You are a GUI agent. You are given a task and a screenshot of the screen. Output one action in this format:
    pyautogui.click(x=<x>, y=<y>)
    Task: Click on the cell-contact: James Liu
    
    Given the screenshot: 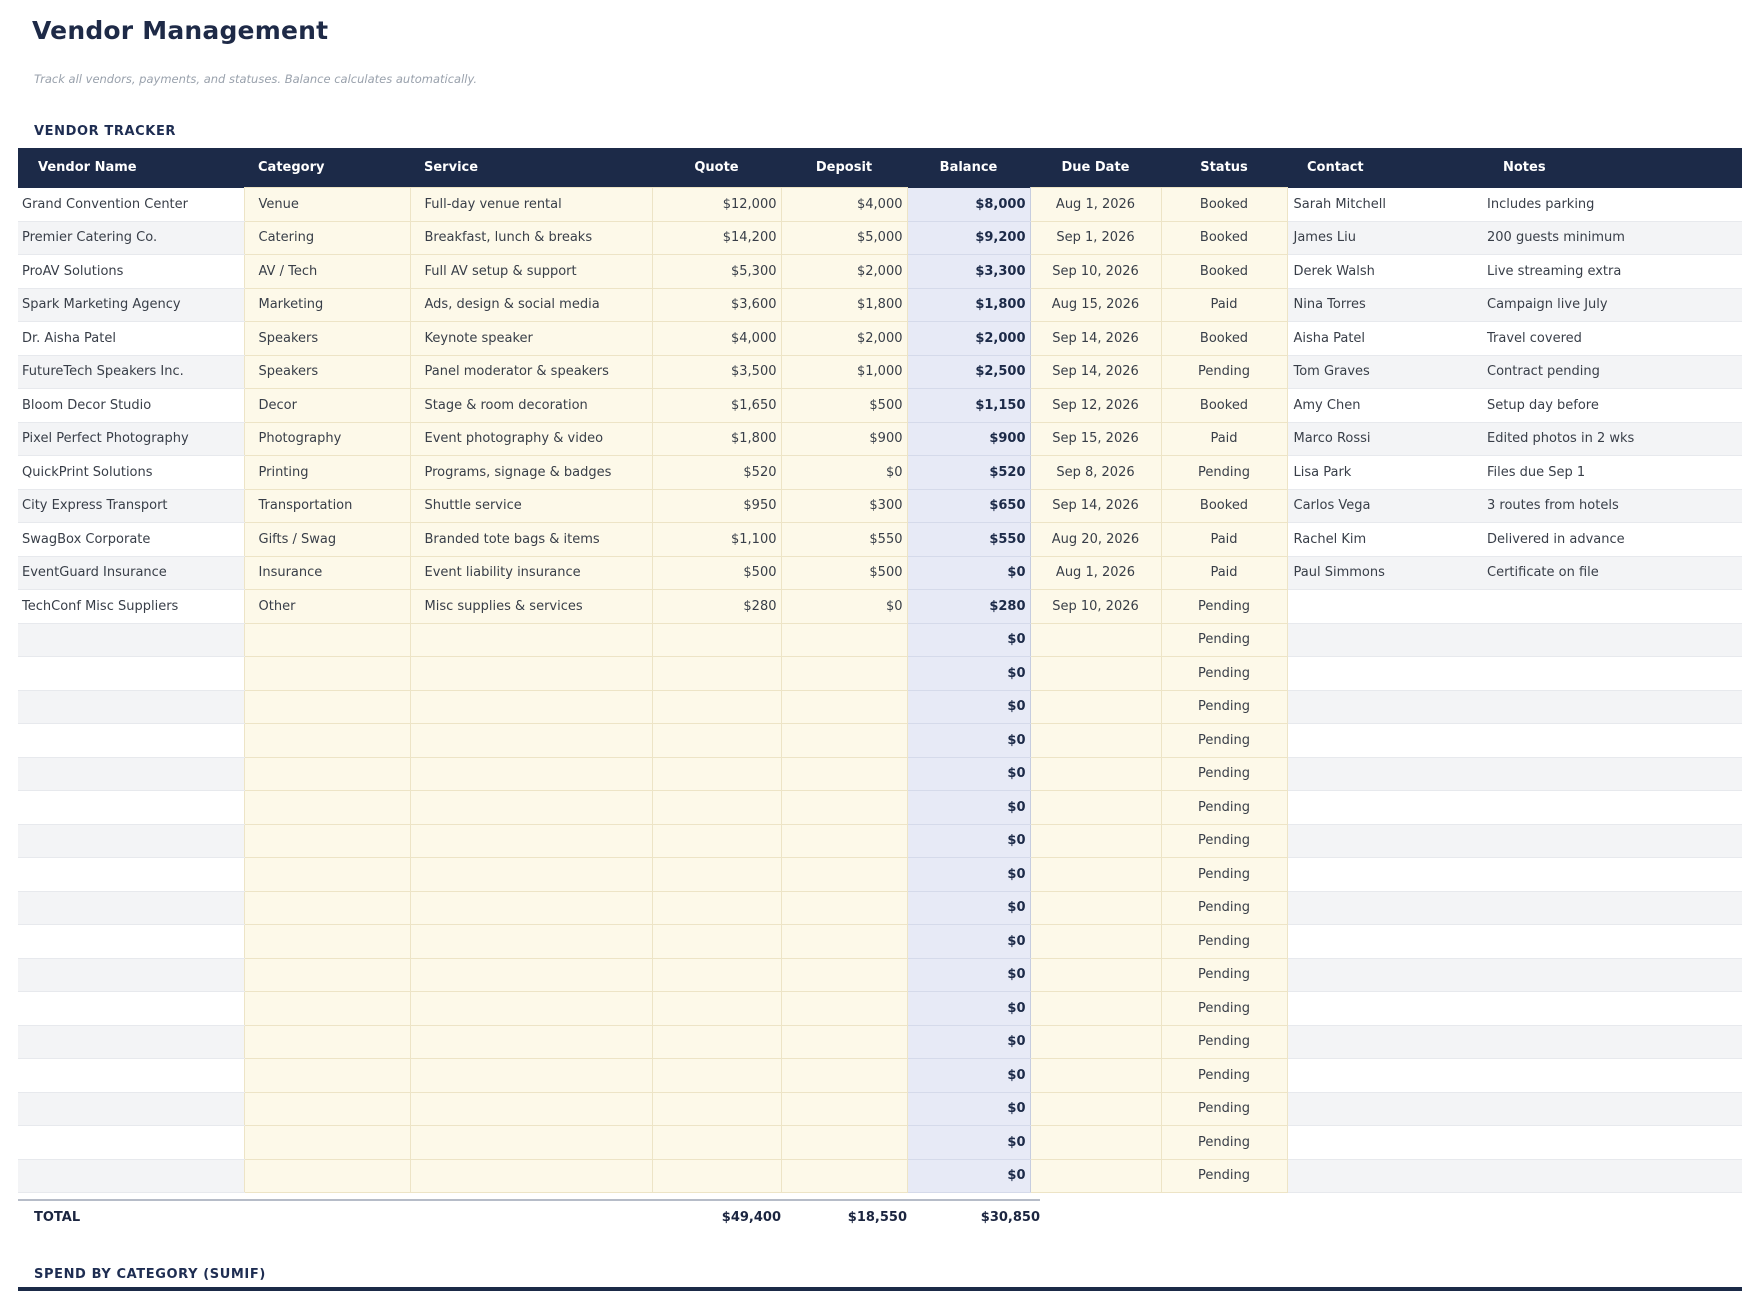 What is the action you would take?
    pyautogui.click(x=1384, y=238)
    